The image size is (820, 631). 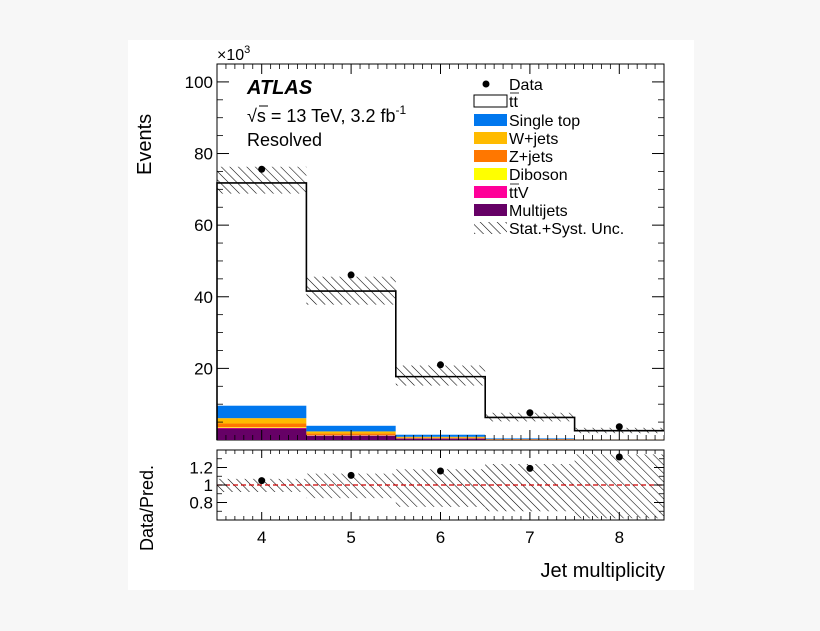 I want to click on ratio-y-tick-label-1.2: 1.2, so click(x=201, y=468).